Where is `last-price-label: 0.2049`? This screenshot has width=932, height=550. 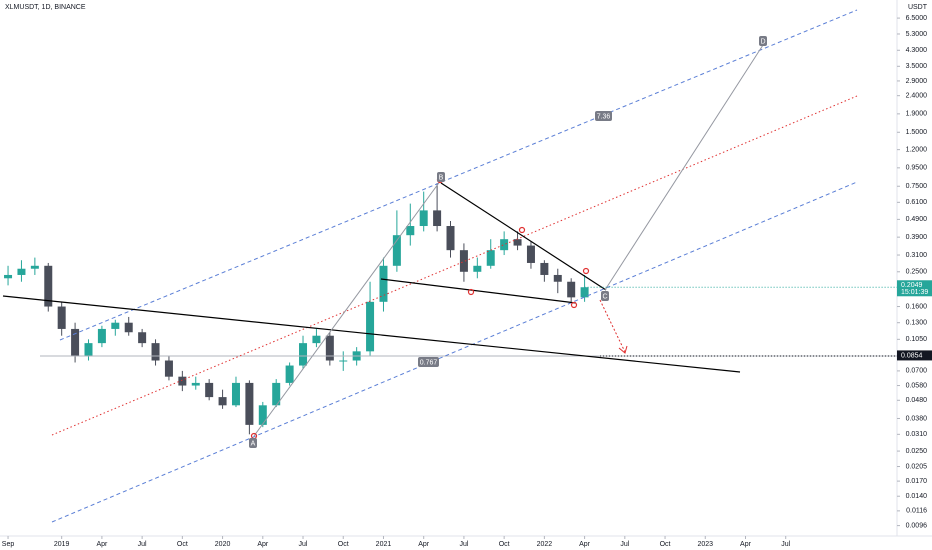 last-price-label: 0.2049 is located at coordinates (912, 285).